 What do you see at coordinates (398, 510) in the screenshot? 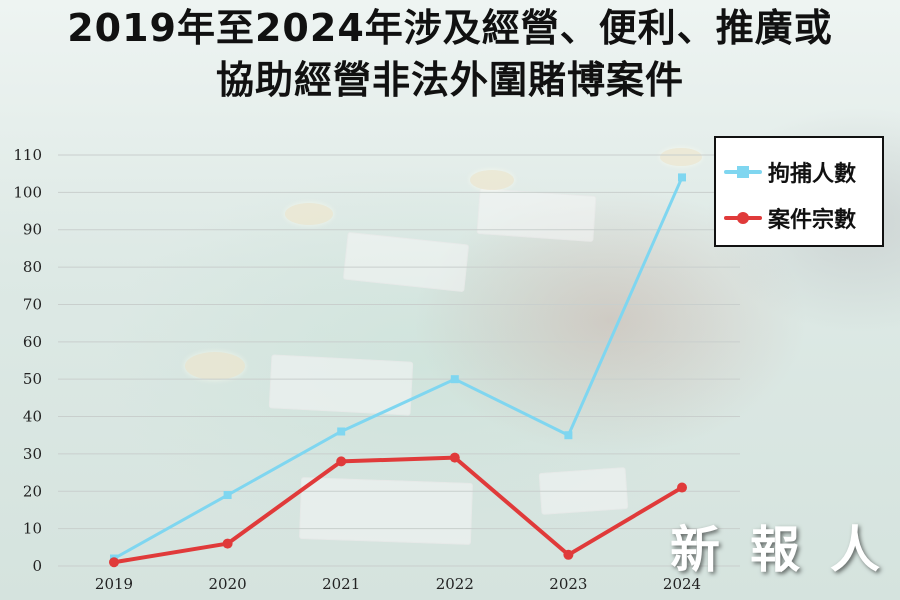
I see `series-line` at bounding box center [398, 510].